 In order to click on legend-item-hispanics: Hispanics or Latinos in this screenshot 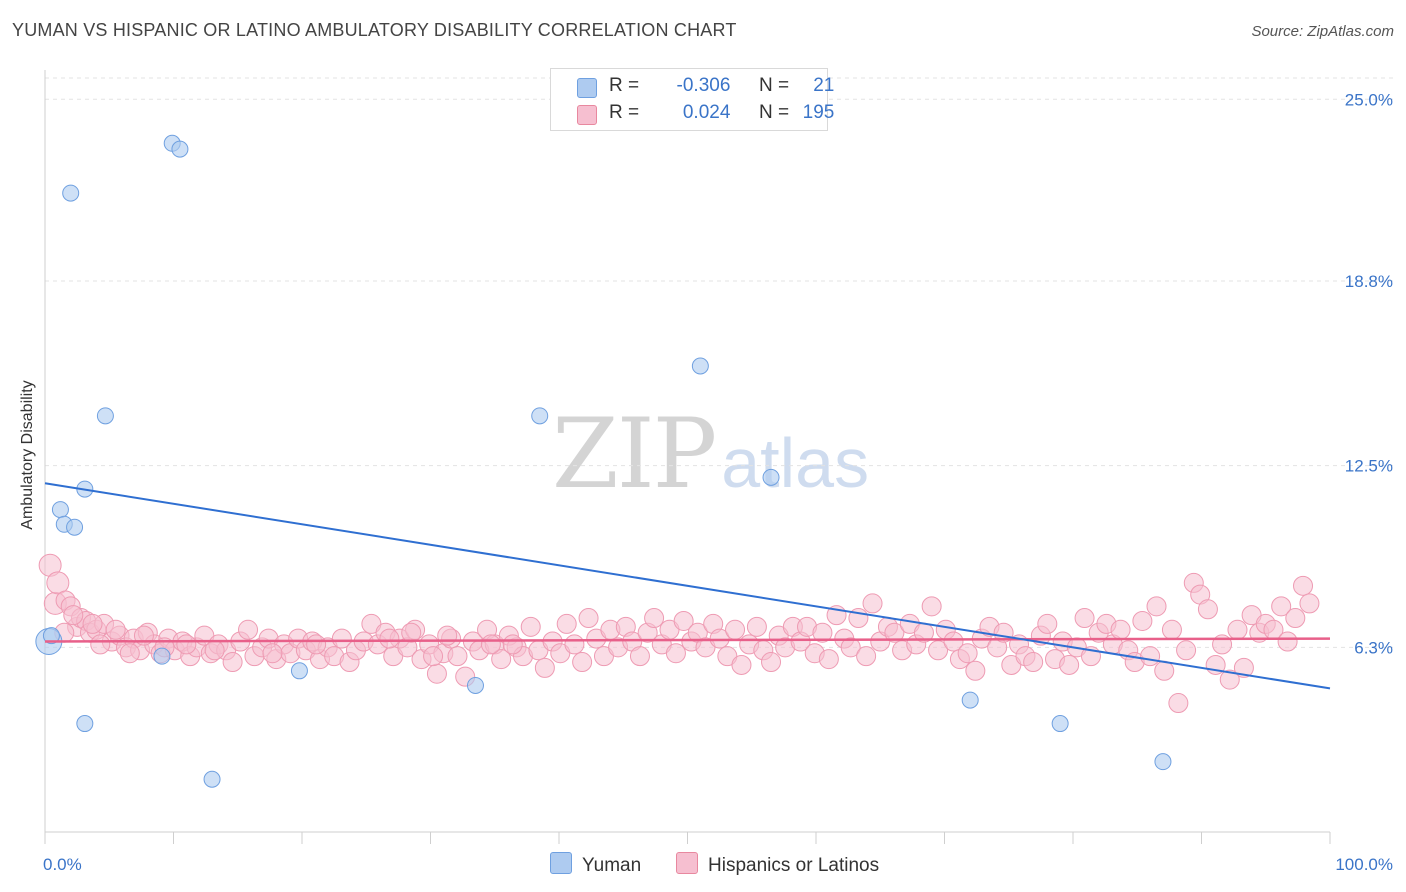, I will do `click(777, 864)`.